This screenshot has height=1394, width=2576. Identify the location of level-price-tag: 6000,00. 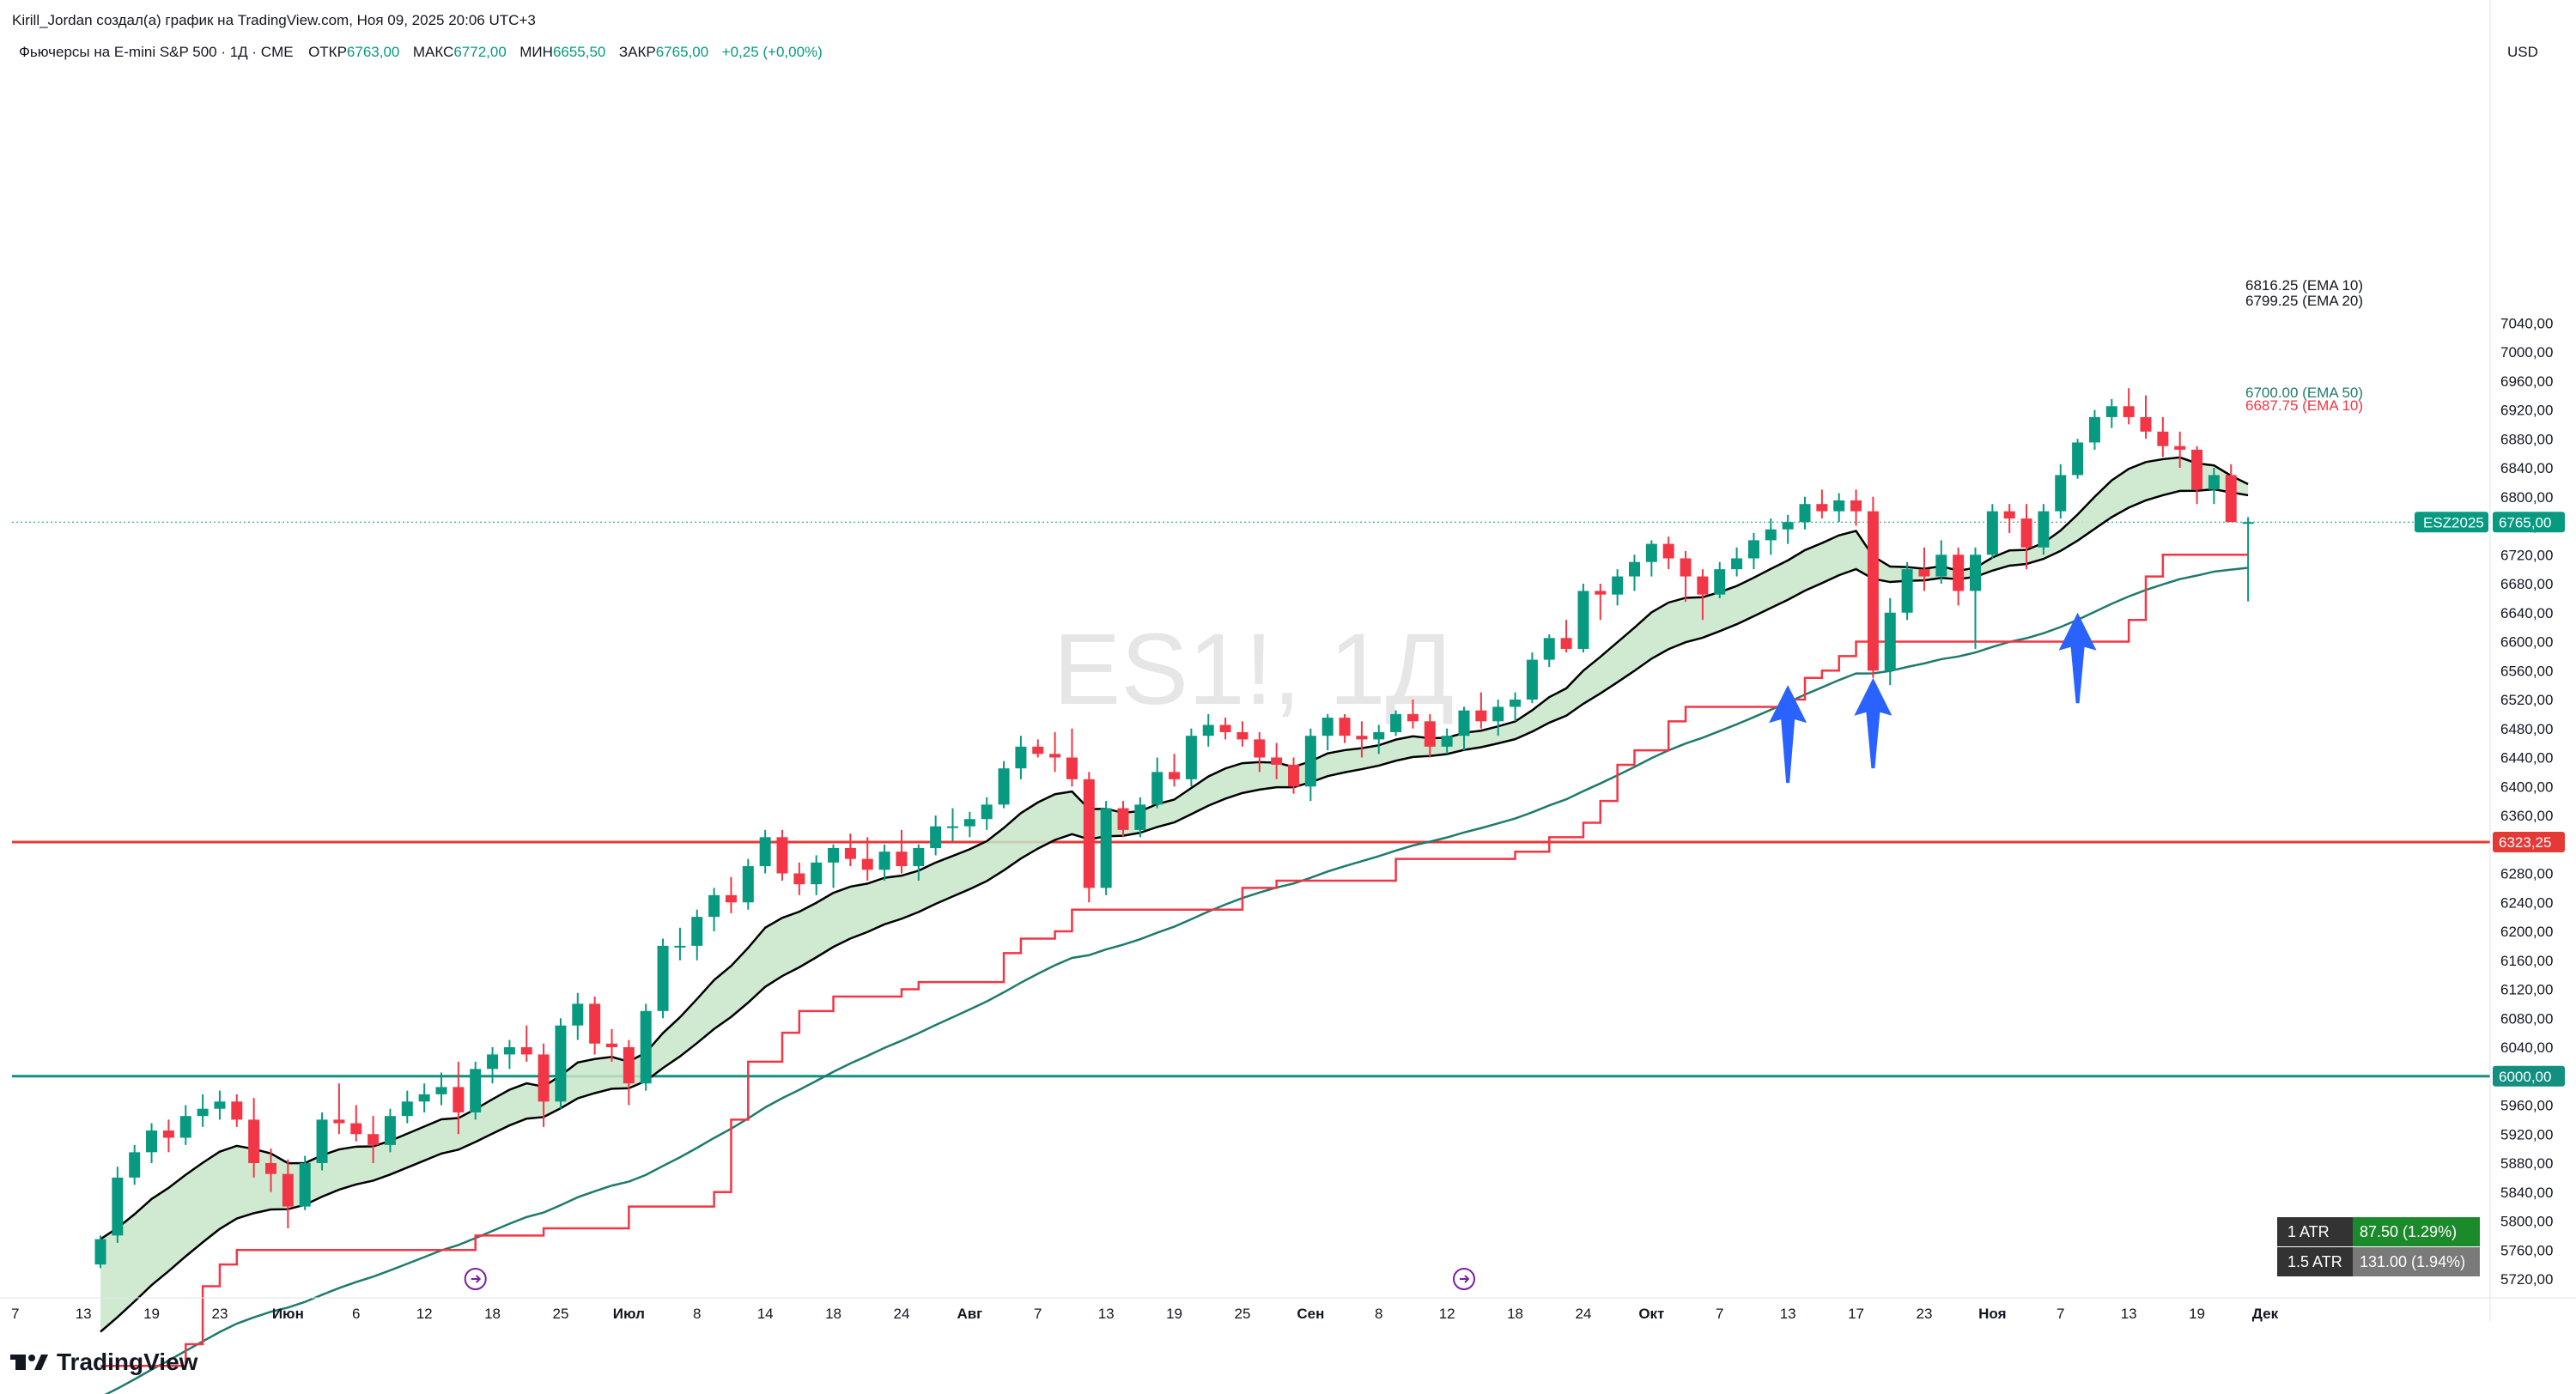
(2529, 1076).